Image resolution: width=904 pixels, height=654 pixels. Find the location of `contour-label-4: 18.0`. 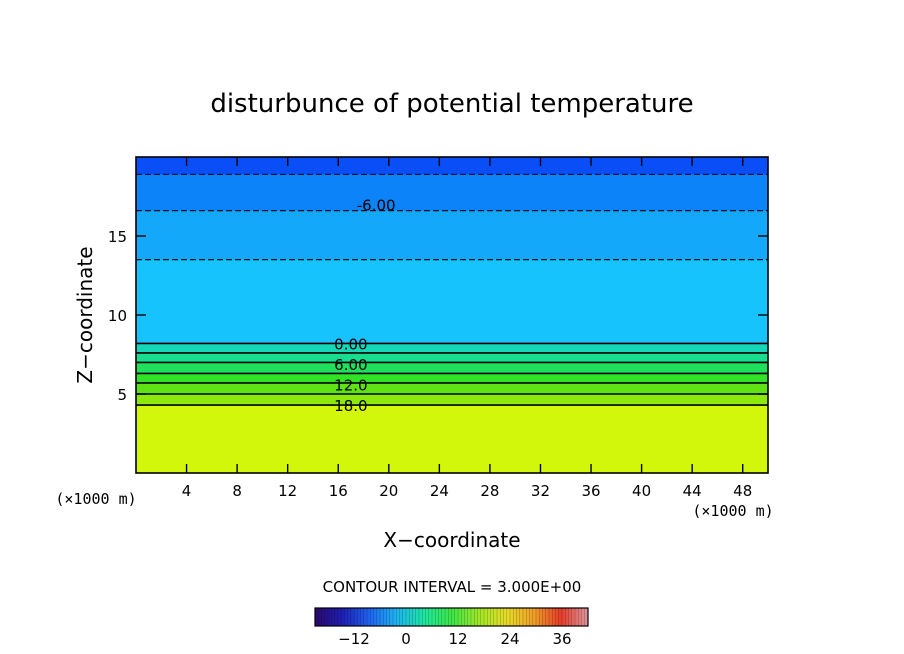

contour-label-4: 18.0 is located at coordinates (350, 406).